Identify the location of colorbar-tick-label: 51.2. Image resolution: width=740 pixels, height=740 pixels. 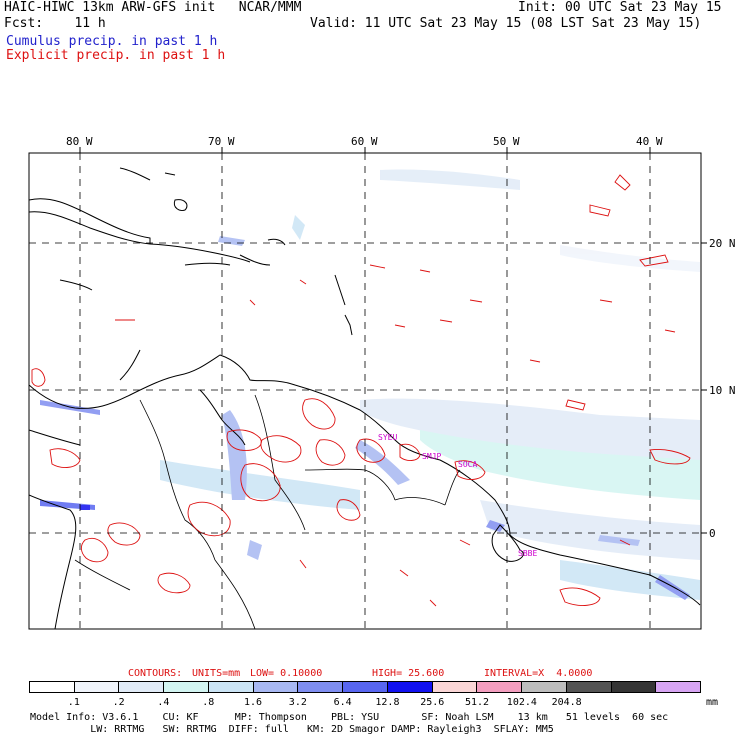
(477, 702).